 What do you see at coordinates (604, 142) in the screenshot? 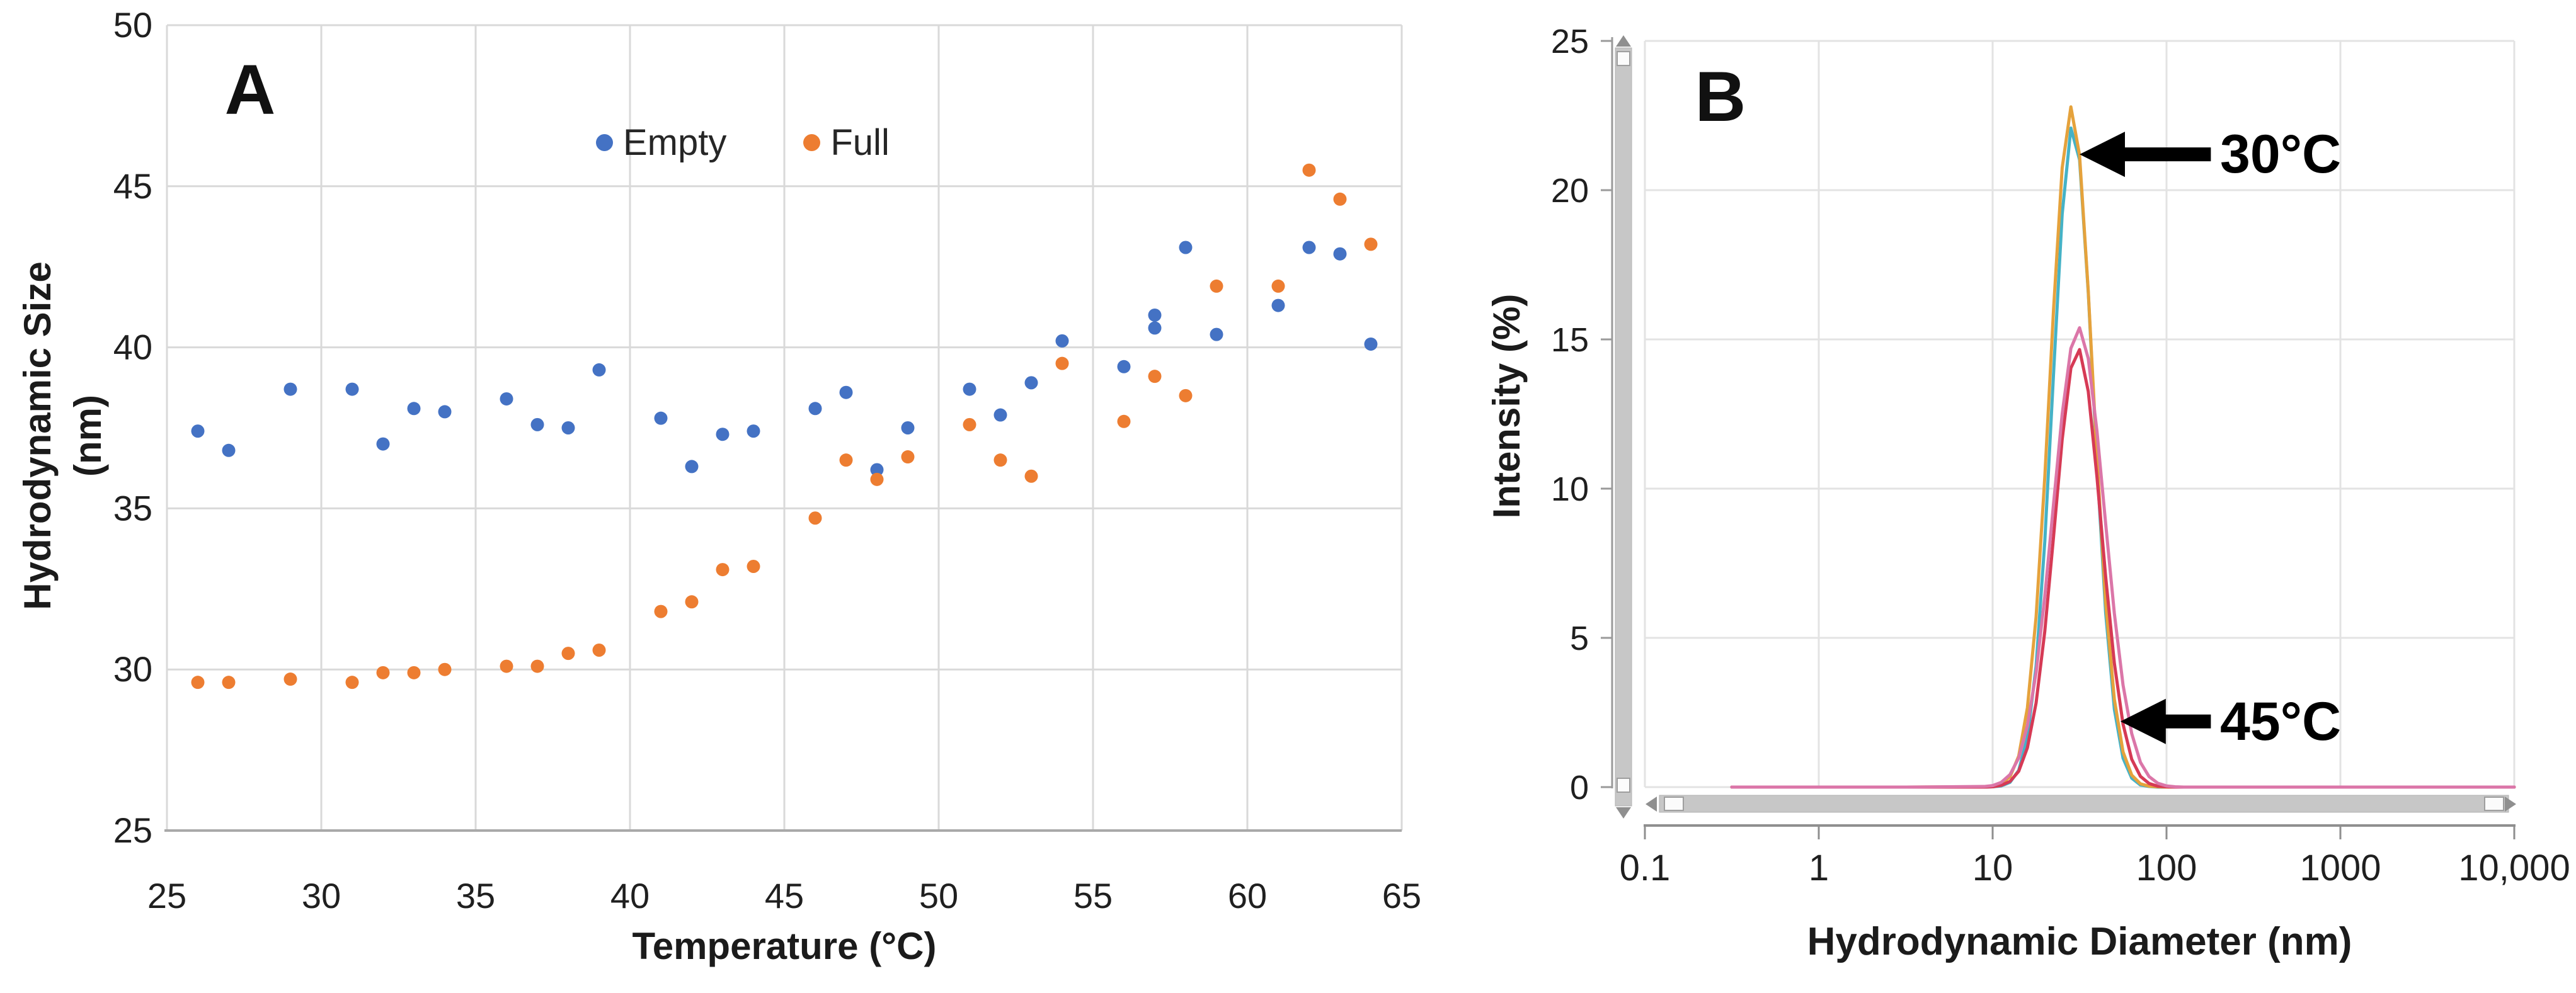
I see `legend-marker-empty` at bounding box center [604, 142].